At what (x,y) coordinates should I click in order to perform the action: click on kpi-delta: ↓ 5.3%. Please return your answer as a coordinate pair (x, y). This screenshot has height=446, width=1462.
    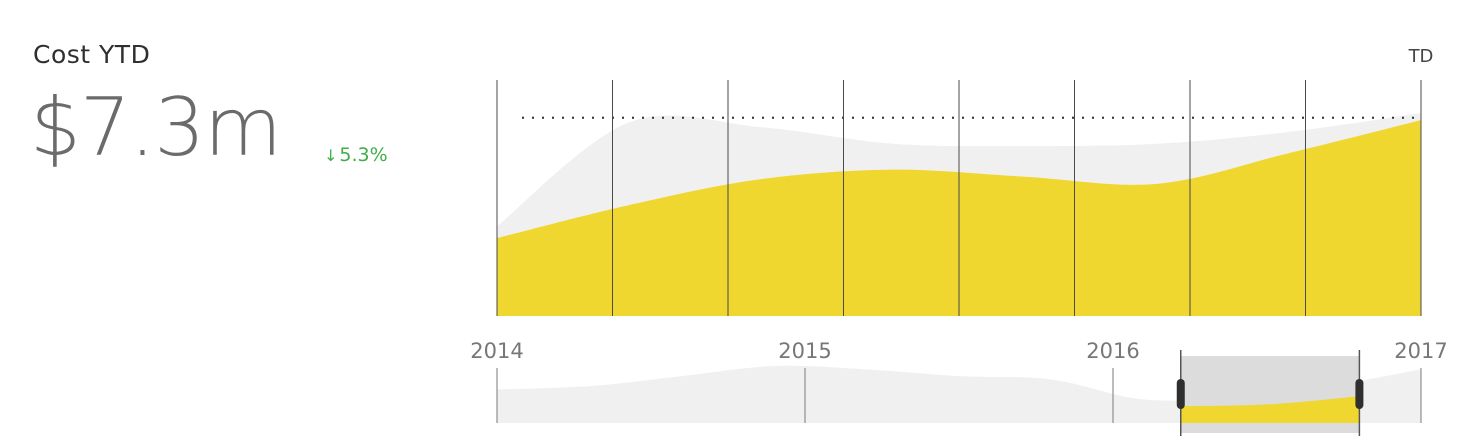
    Looking at the image, I should click on (356, 155).